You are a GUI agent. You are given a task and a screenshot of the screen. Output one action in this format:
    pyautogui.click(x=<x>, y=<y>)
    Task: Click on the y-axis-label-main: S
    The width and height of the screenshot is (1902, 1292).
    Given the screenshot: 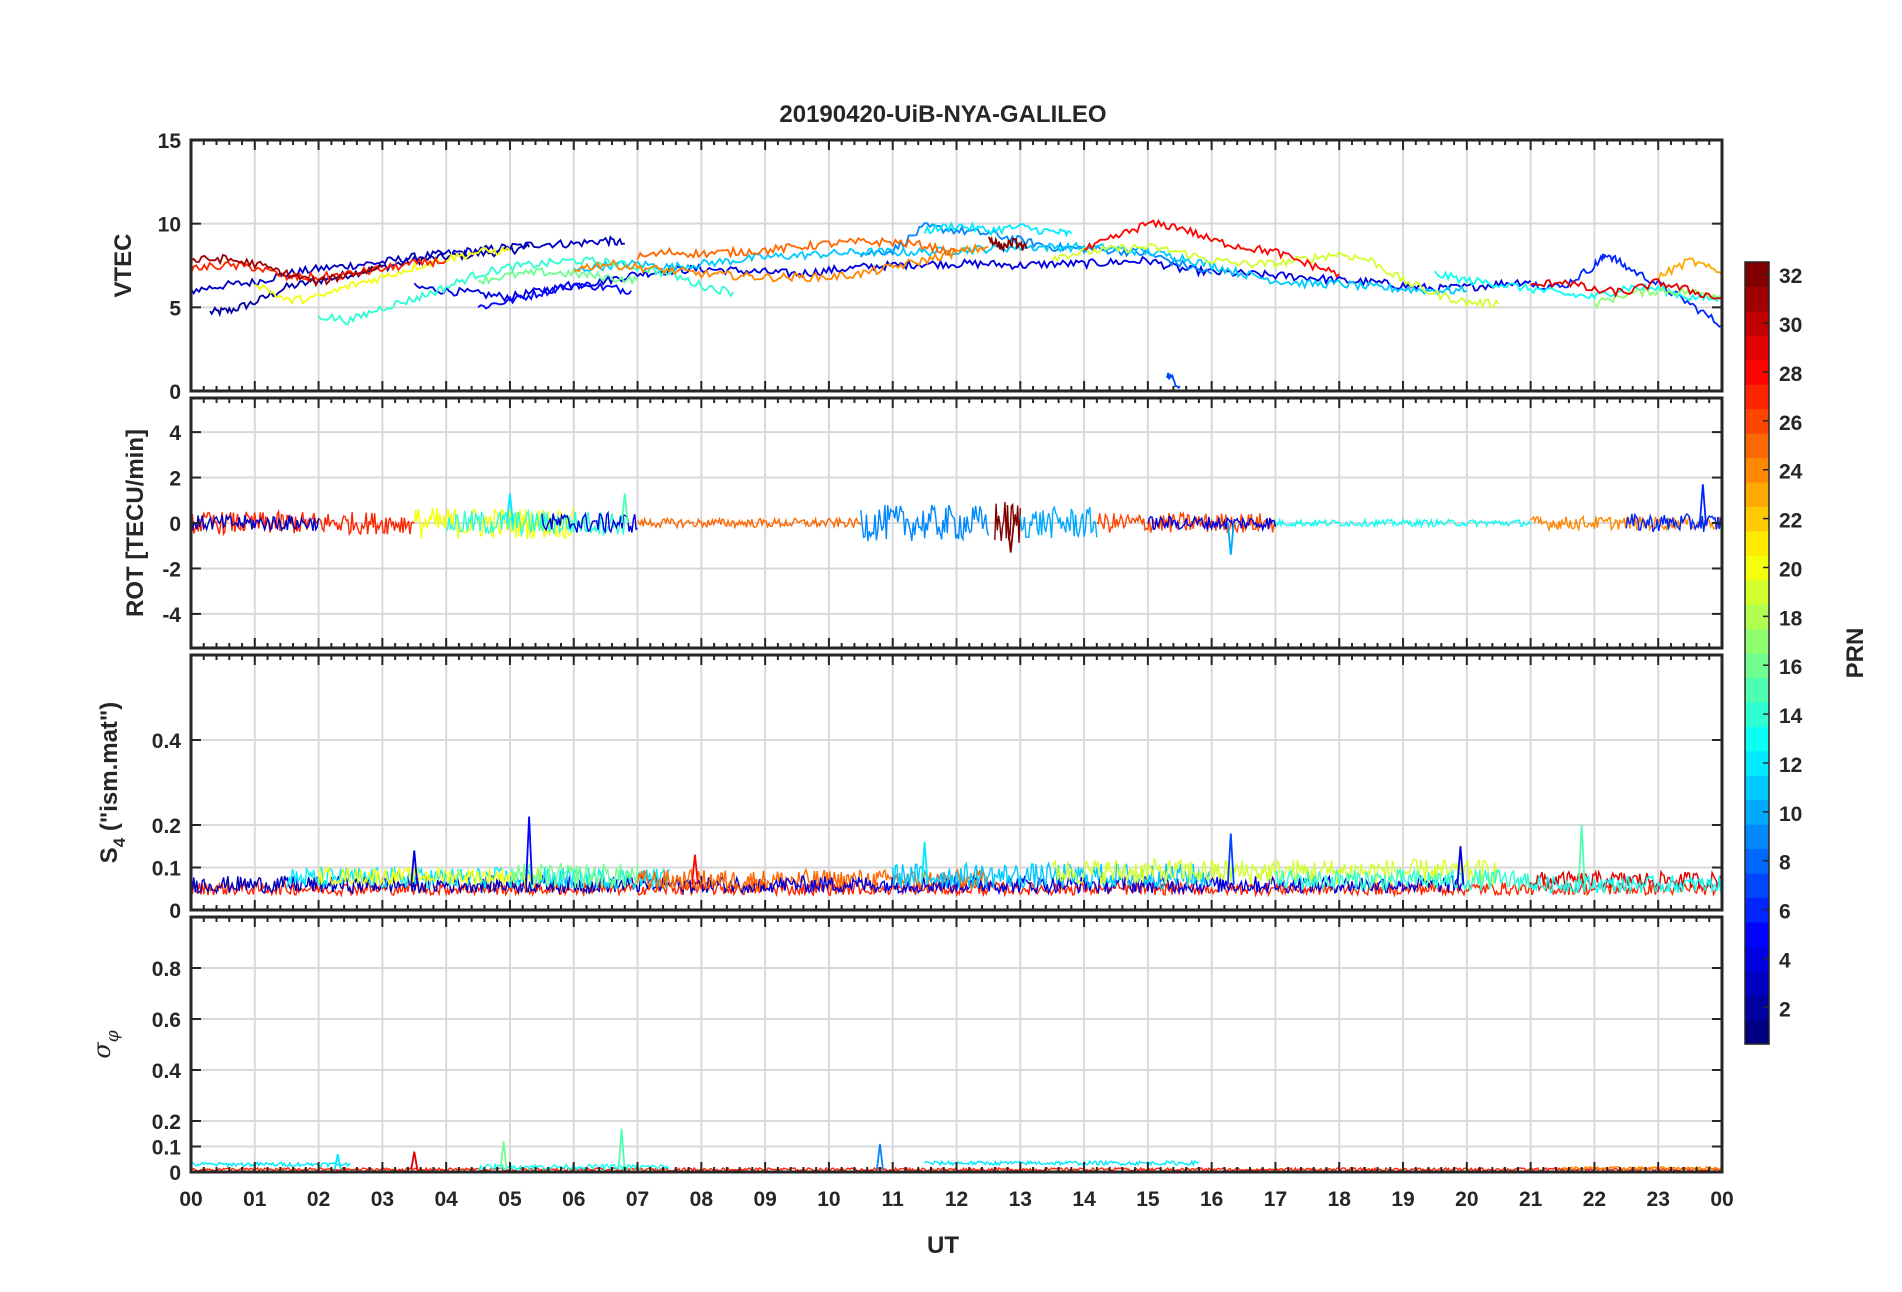 What is the action you would take?
    pyautogui.click(x=109, y=855)
    